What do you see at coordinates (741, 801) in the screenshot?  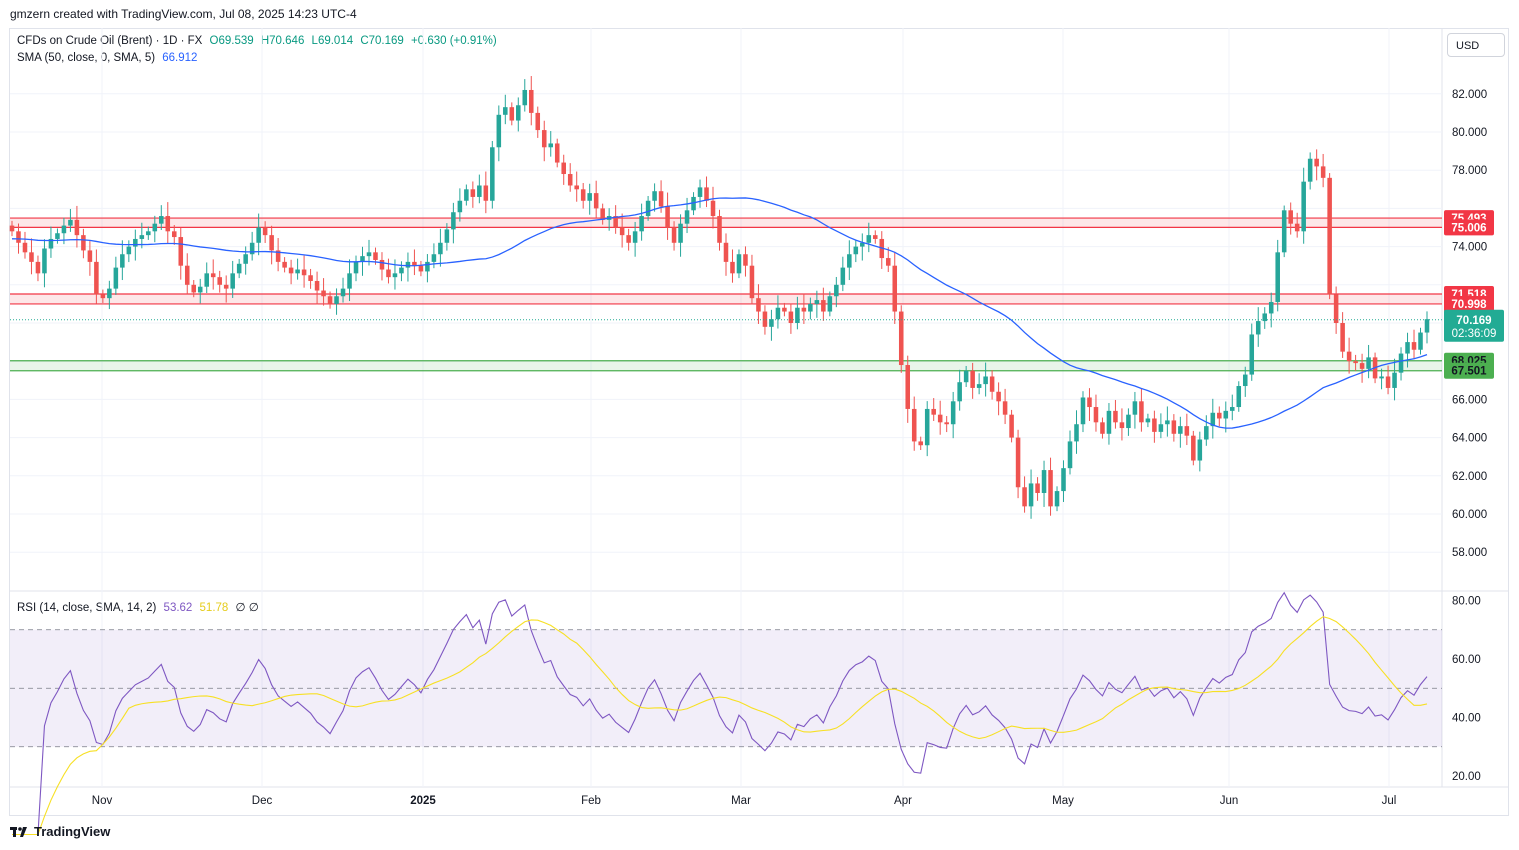 I see `time-tick-label: Mar` at bounding box center [741, 801].